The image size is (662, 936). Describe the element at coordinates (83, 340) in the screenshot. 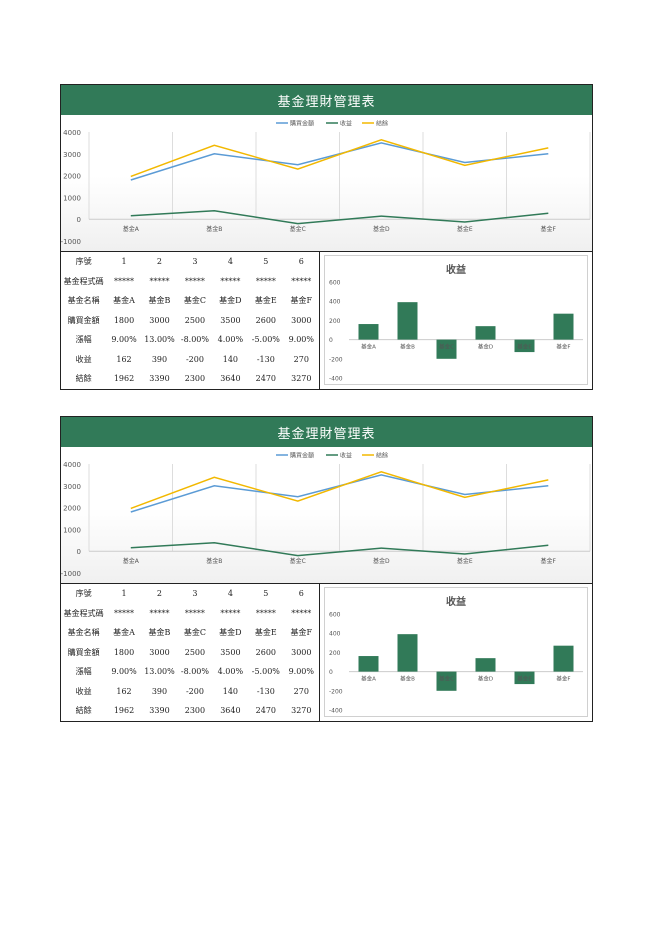

I see `row-header: 漲幅` at that location.